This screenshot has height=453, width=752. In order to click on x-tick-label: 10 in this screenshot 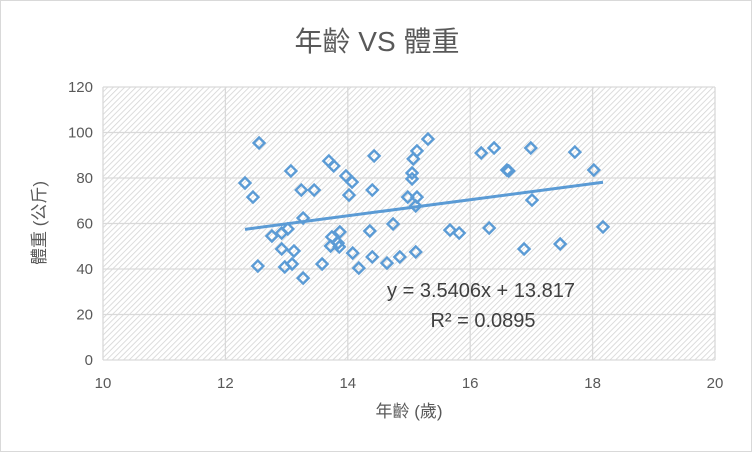, I will do `click(103, 383)`.